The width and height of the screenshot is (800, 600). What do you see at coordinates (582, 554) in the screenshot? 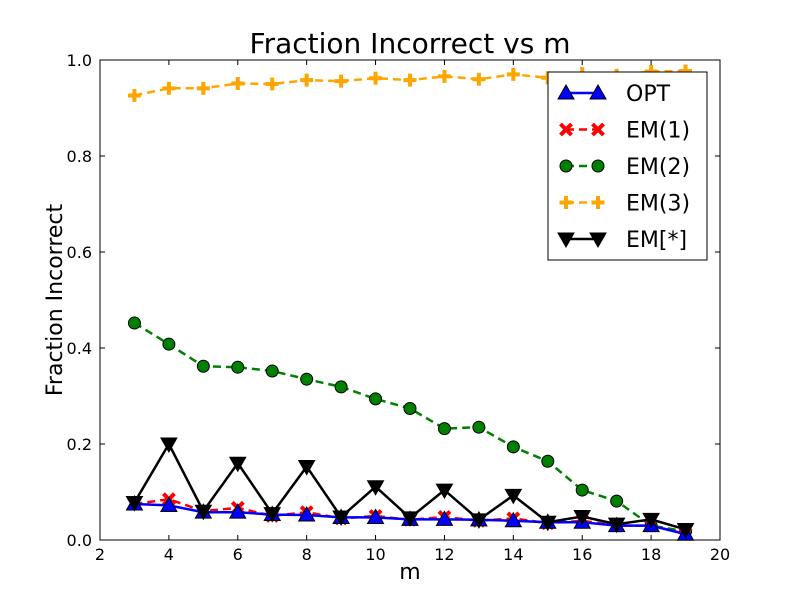
I see `x-tick-label: 16` at bounding box center [582, 554].